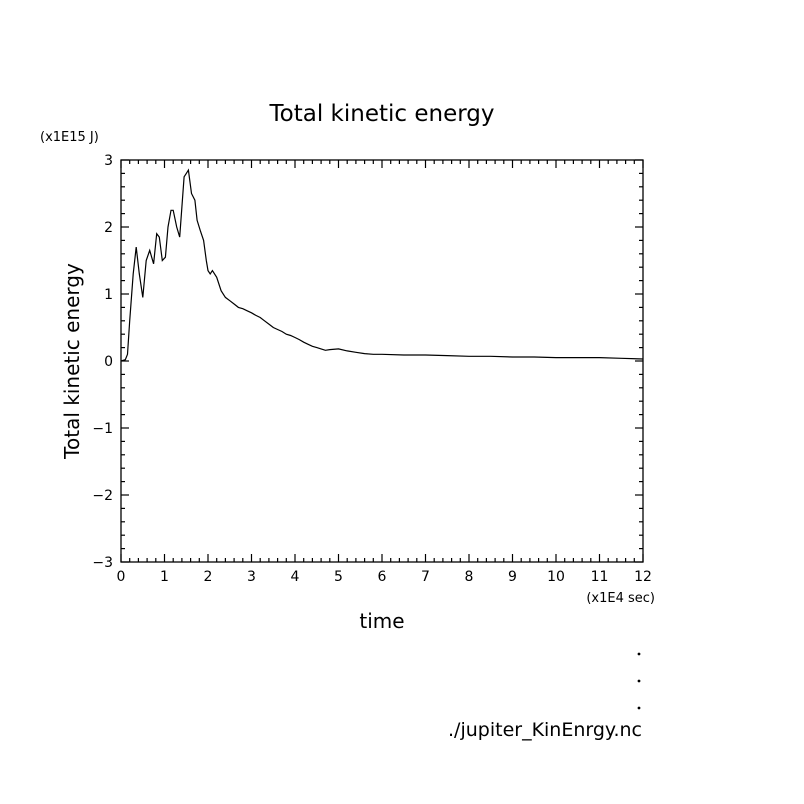 The width and height of the screenshot is (804, 804). What do you see at coordinates (620, 598) in the screenshot?
I see `x-unit-label: (x1E4 sec)` at bounding box center [620, 598].